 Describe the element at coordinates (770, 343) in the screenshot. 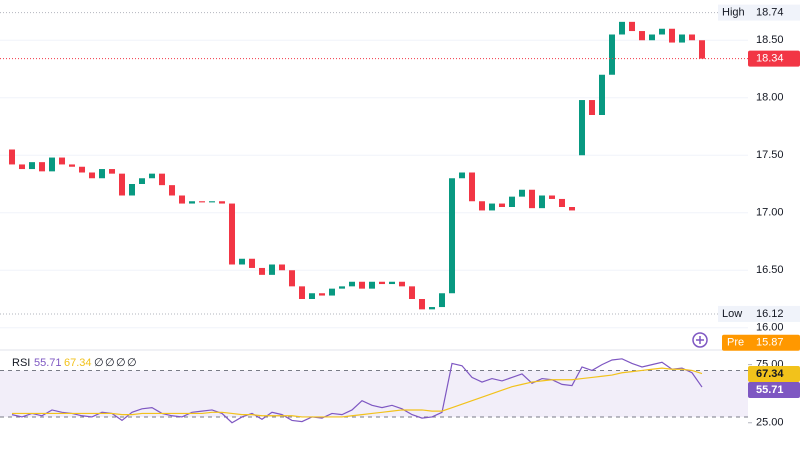

I see `pre-value: 15.87` at that location.